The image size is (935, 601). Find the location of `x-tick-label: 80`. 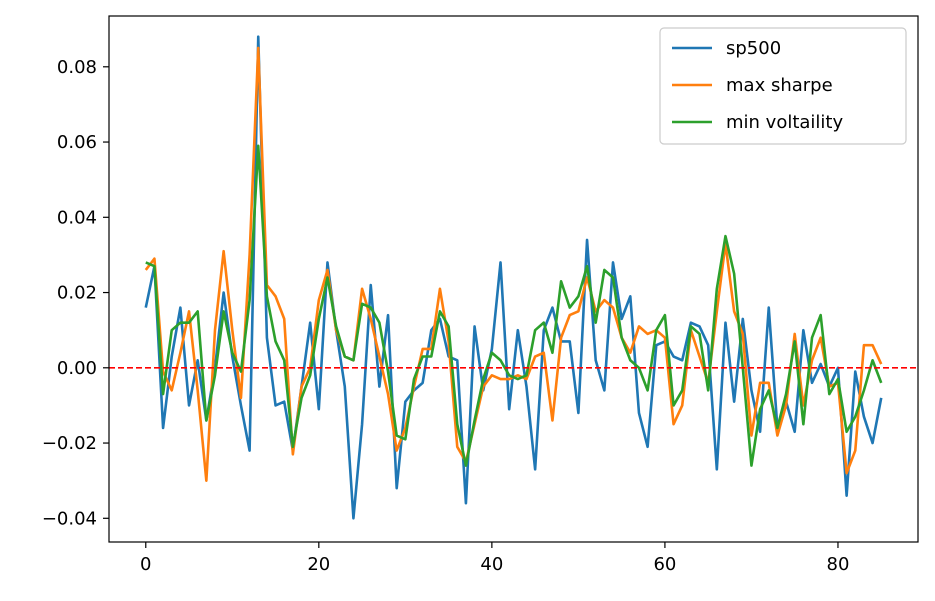

x-tick-label: 80 is located at coordinates (838, 564).